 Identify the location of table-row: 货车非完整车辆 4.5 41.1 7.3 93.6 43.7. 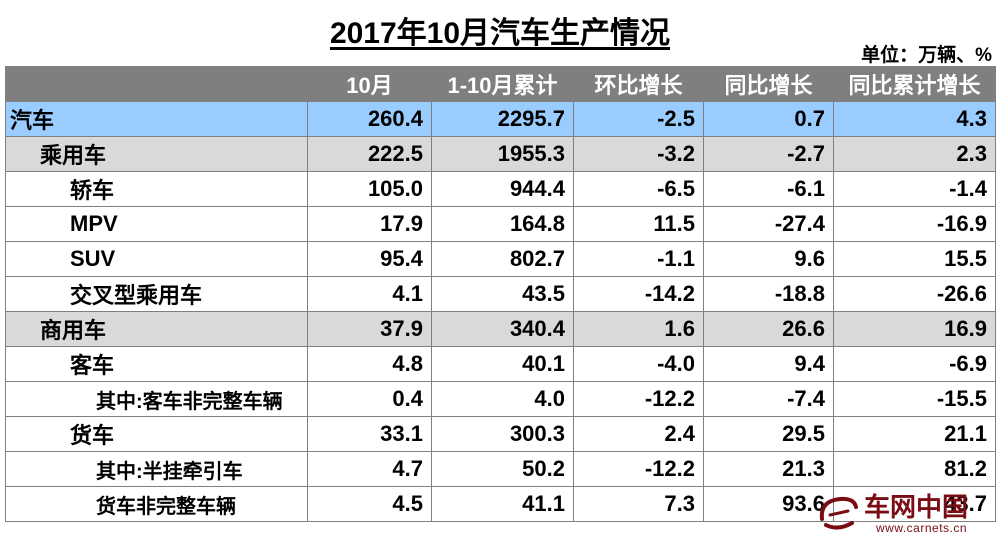
(500, 504).